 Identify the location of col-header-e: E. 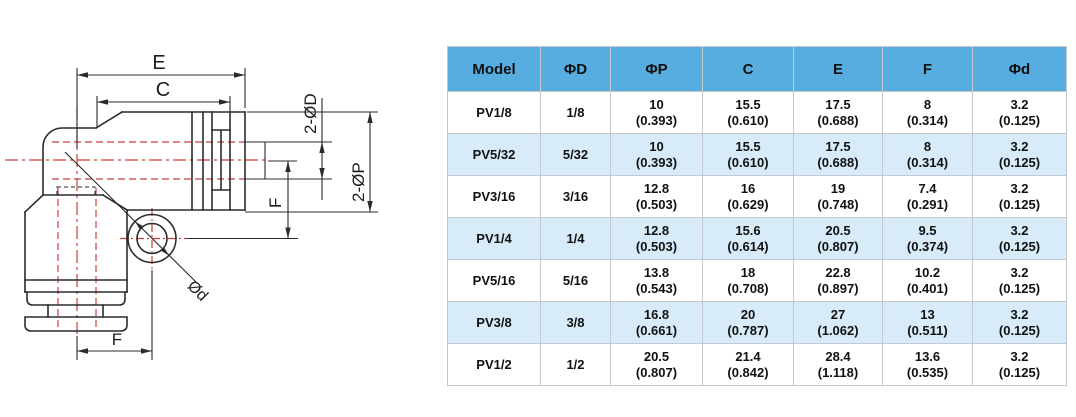
(838, 69).